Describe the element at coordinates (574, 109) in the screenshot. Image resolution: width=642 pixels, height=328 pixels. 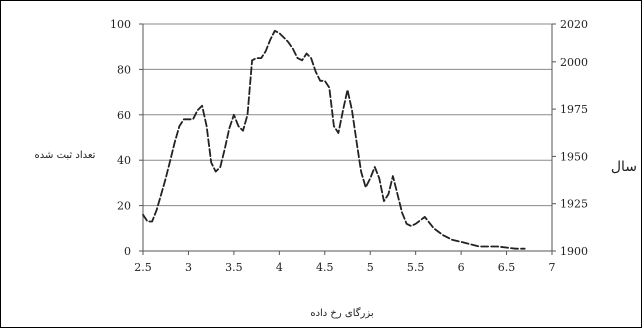
I see `y2-tick-label: 1975` at that location.